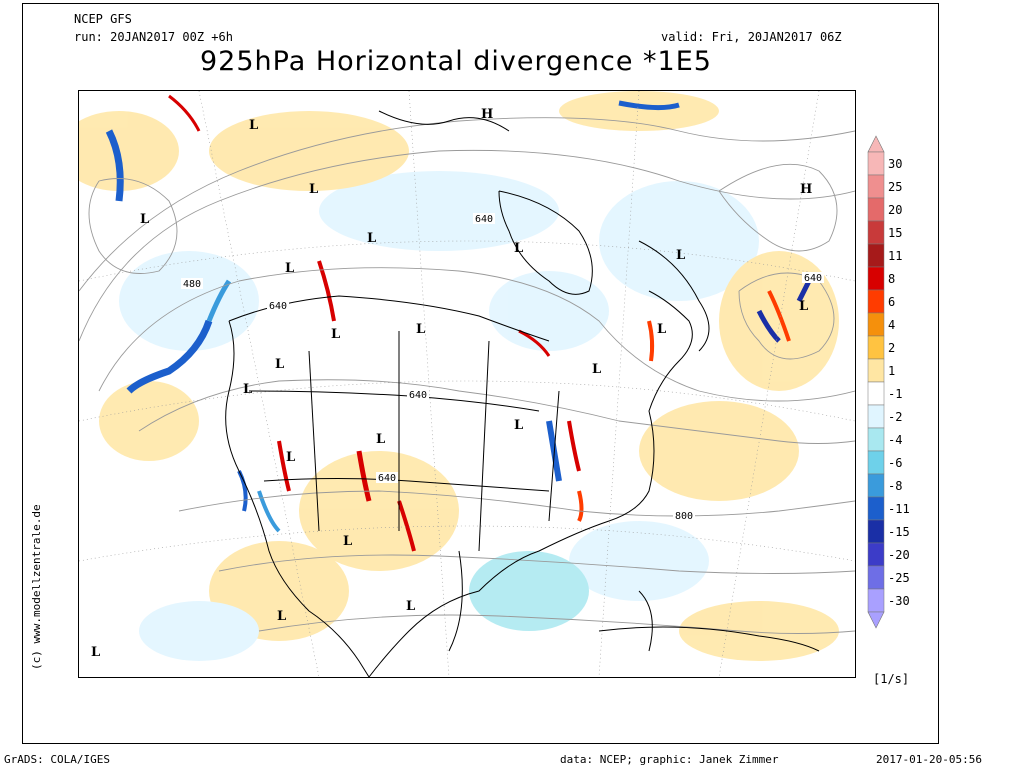 The width and height of the screenshot is (1024, 768). What do you see at coordinates (895, 485) in the screenshot?
I see `colorbar-tick-label: -8` at bounding box center [895, 485].